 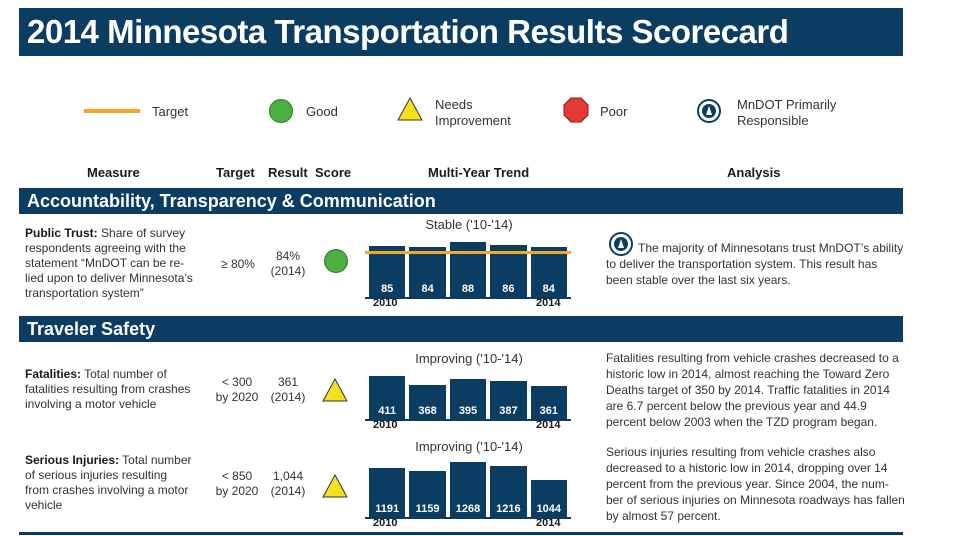 I want to click on legend-mndot-label: MnDOT Primarily Responsible, so click(x=786, y=113).